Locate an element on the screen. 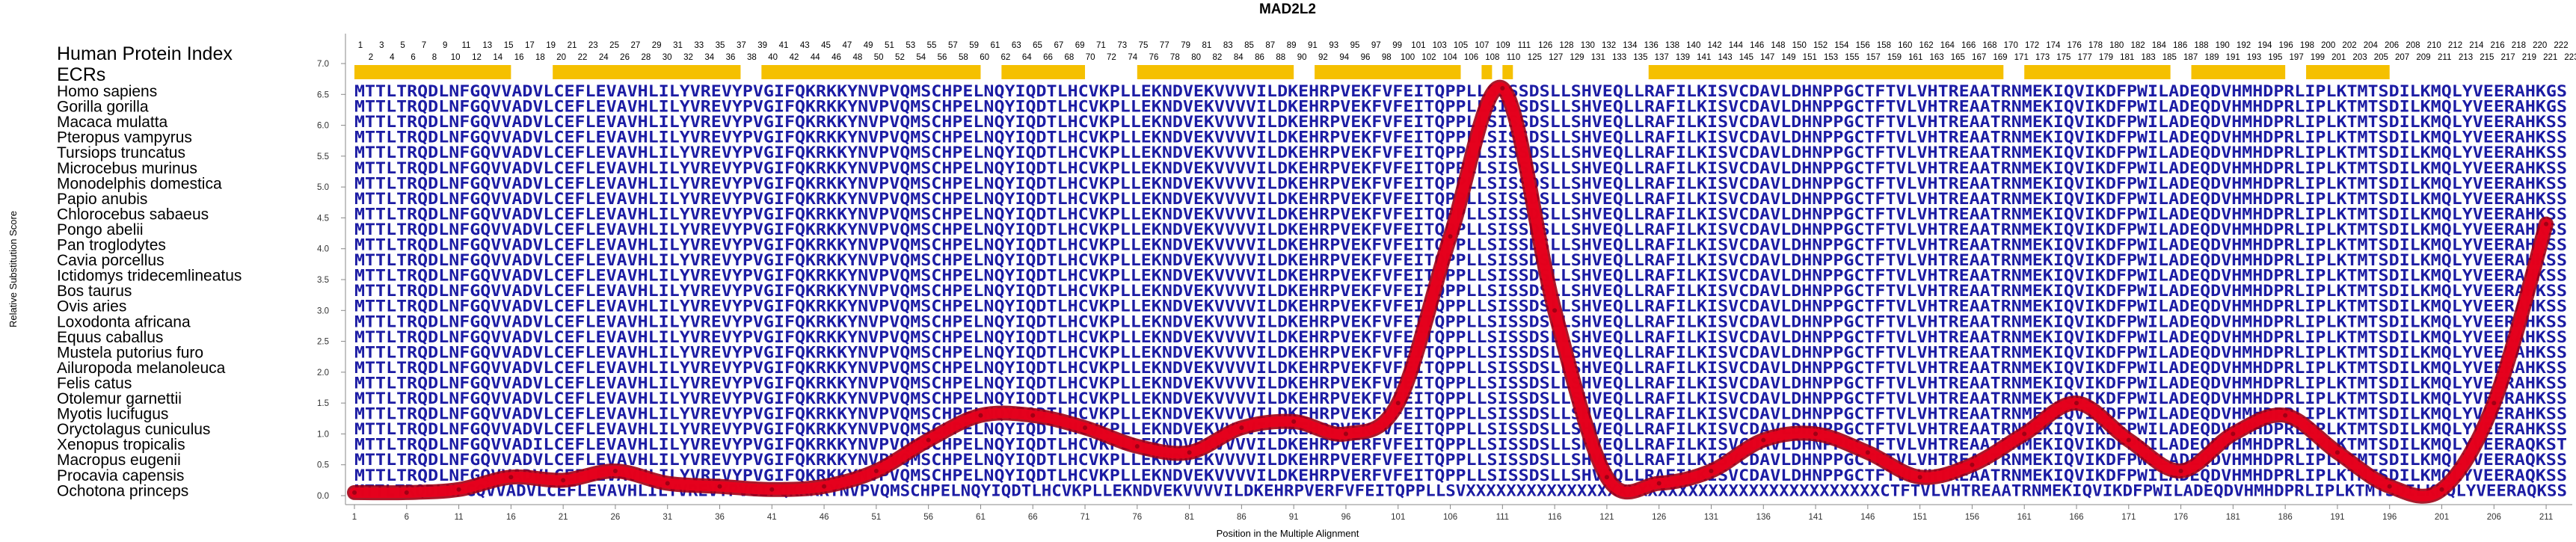 The image size is (2576, 542). human-index-even: 94 is located at coordinates (1344, 57).